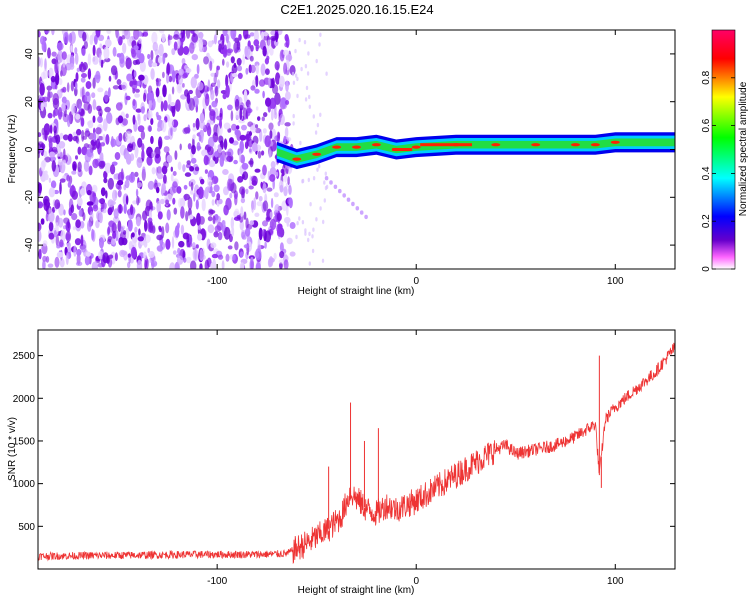  Describe the element at coordinates (723, 149) in the screenshot. I see `colorbar-frame` at that location.